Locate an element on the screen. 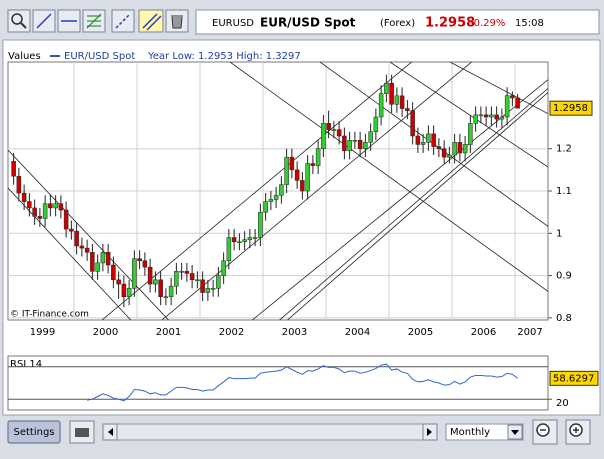  x-tick-label: 2002 is located at coordinates (231, 332).